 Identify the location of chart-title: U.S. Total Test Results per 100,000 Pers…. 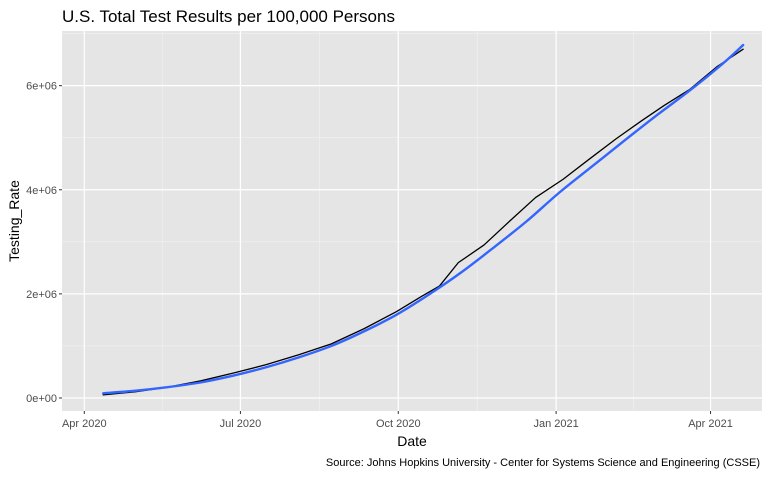
(228, 16).